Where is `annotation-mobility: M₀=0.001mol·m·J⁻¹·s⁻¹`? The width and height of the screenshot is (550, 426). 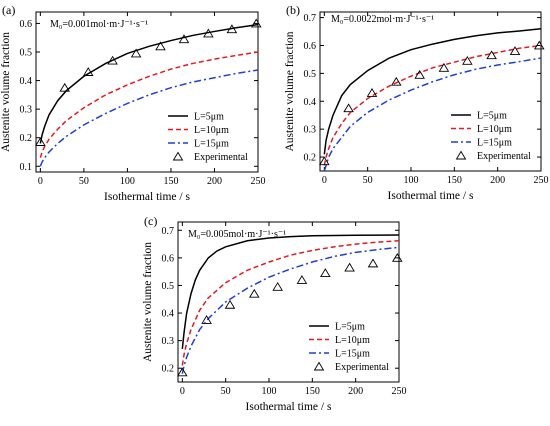 annotation-mobility: M₀=0.001mol·m·J⁻¹·s⁻¹ is located at coordinates (99, 24).